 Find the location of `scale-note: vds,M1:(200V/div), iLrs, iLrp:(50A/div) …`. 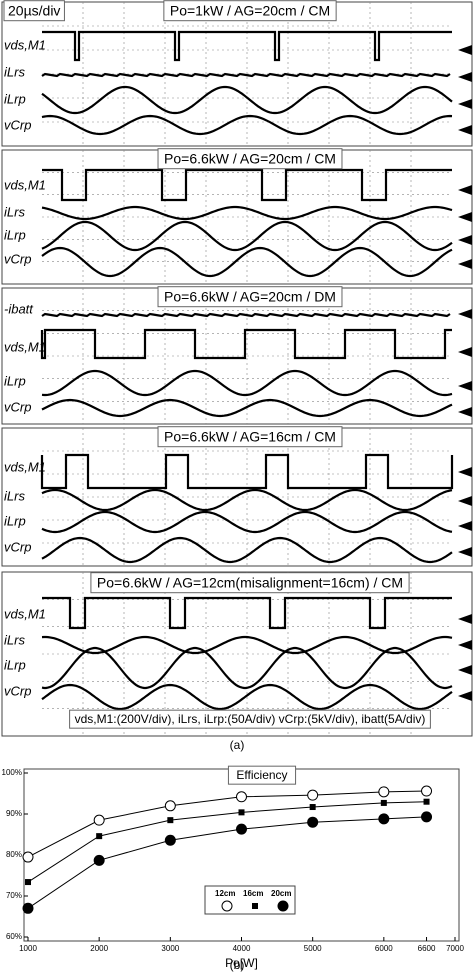

scale-note: vds,M1:(200V/div), iLrs, iLrp:(50A/div) … is located at coordinates (250, 719).